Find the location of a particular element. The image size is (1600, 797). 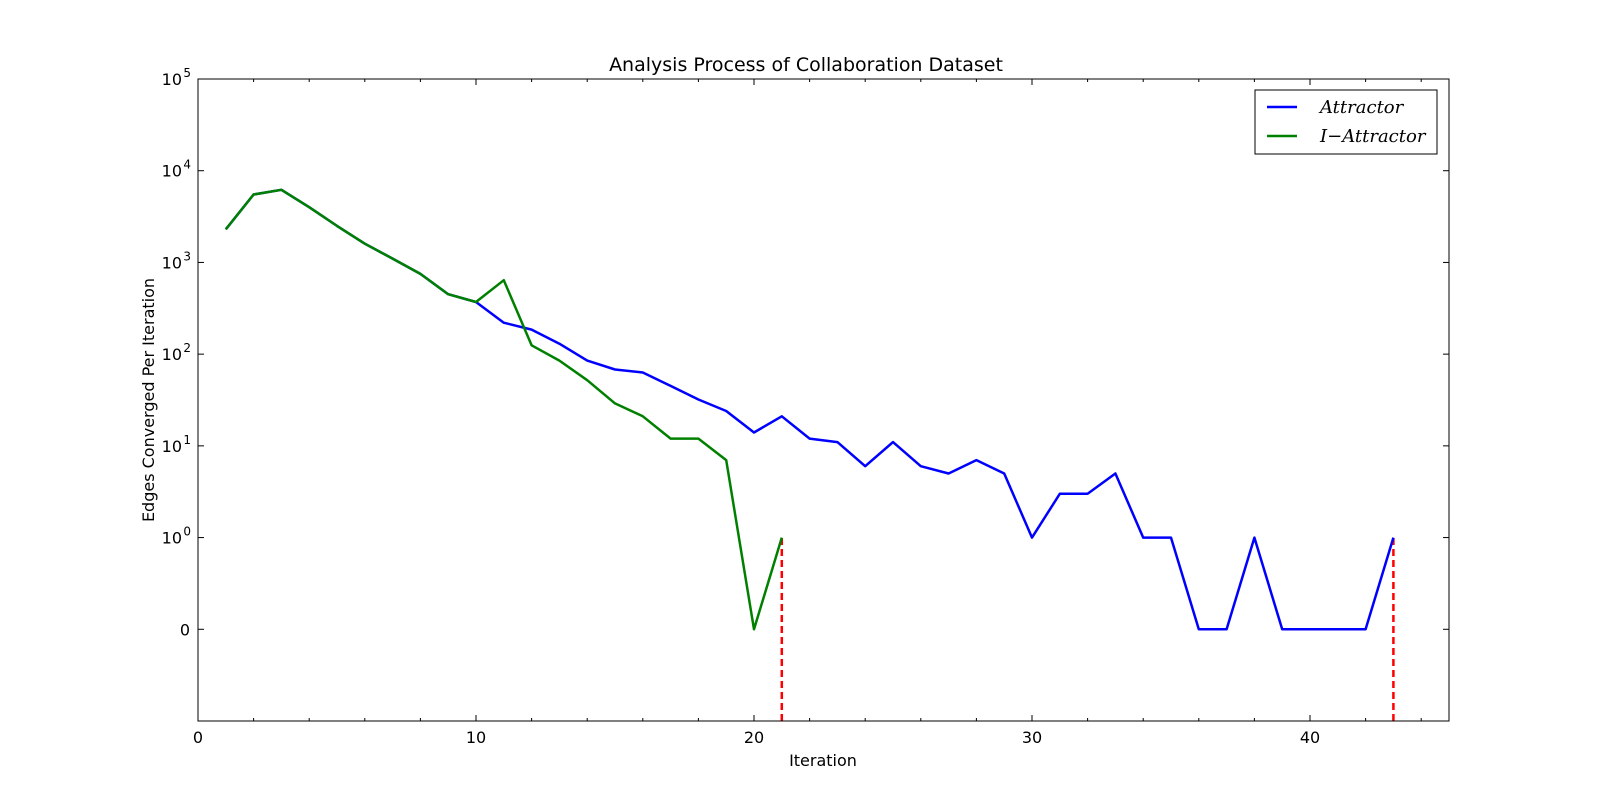

y-tick-exponent: 0 is located at coordinates (187, 532).